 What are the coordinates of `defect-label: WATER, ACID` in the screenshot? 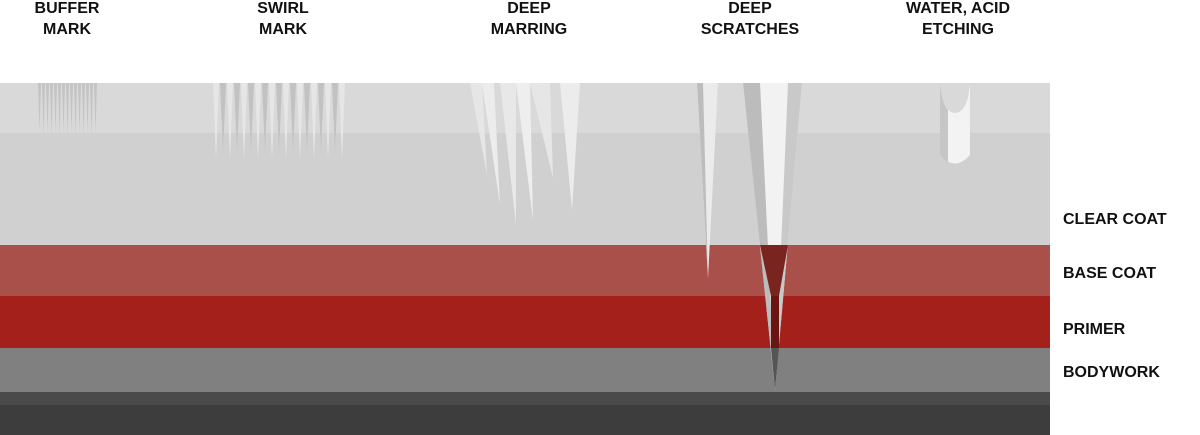 It's located at (958, 8).